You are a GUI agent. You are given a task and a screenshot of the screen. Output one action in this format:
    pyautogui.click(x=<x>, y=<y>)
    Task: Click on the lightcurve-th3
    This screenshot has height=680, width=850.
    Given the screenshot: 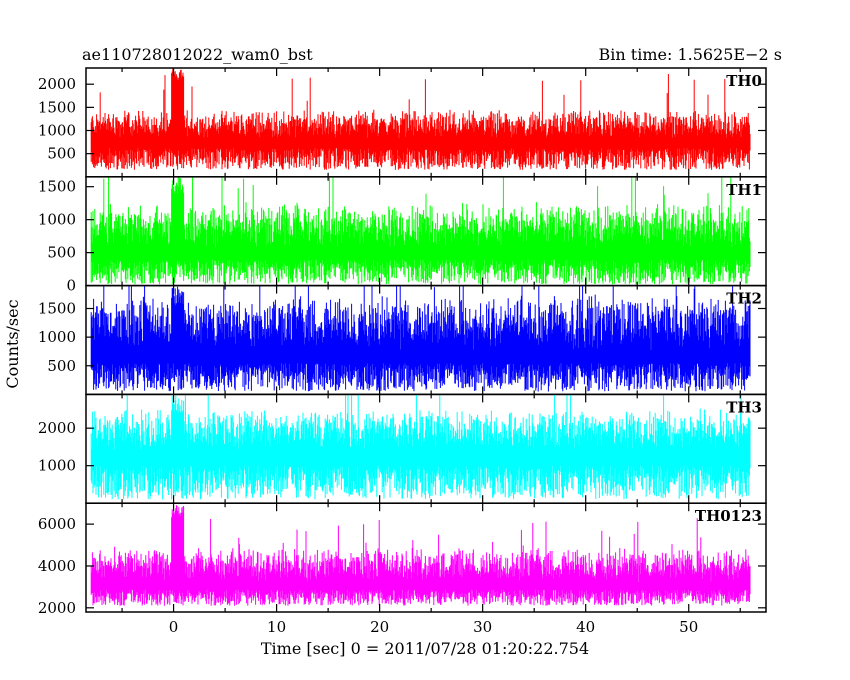 What is the action you would take?
    pyautogui.click(x=420, y=447)
    